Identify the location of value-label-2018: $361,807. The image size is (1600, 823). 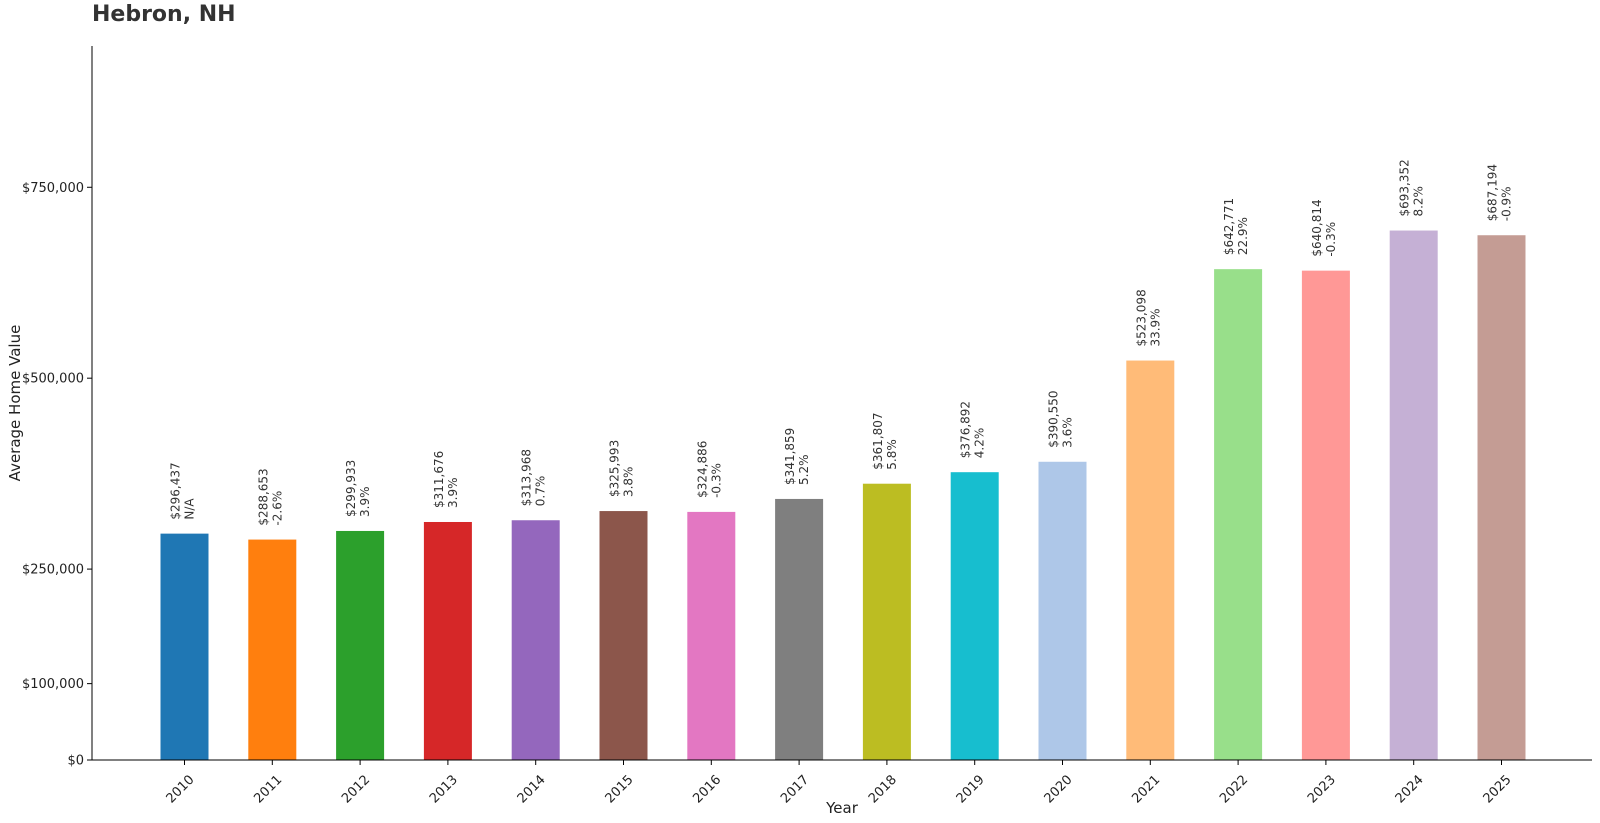
(878, 440).